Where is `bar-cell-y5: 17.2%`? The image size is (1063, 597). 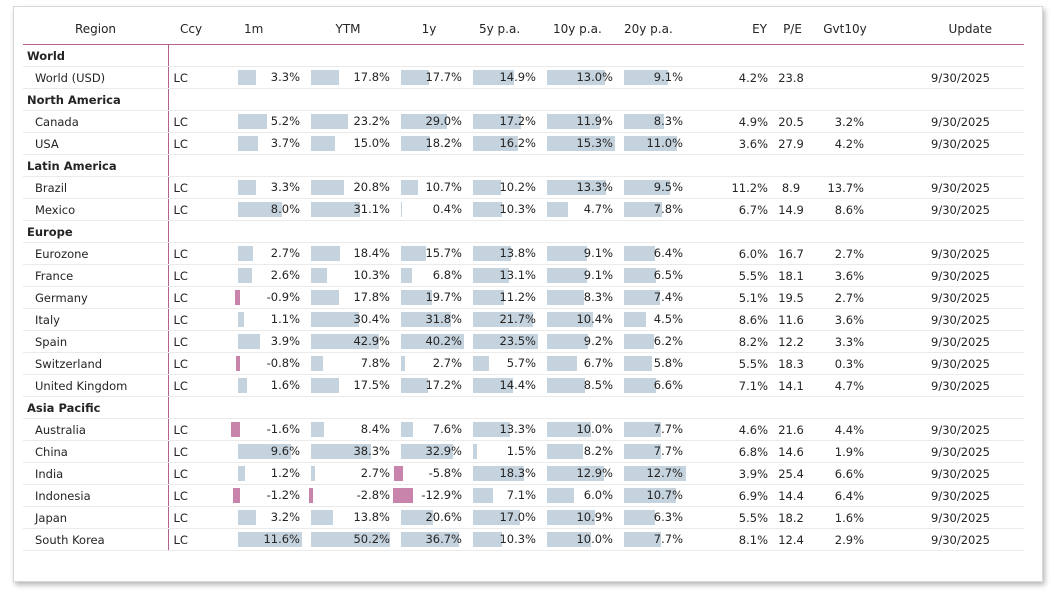
bar-cell-y5: 17.2% is located at coordinates (502, 121).